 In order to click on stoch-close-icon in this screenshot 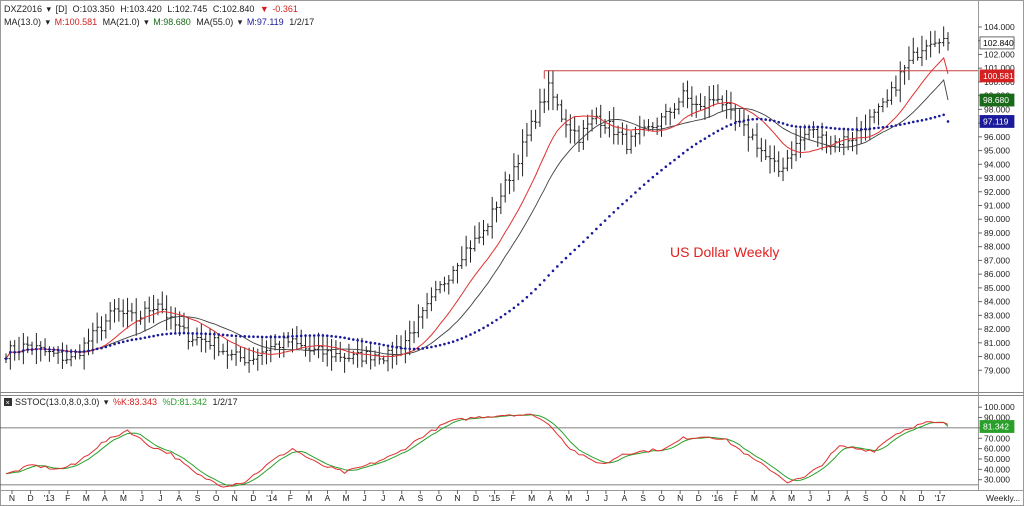, I will do `click(8, 402)`.